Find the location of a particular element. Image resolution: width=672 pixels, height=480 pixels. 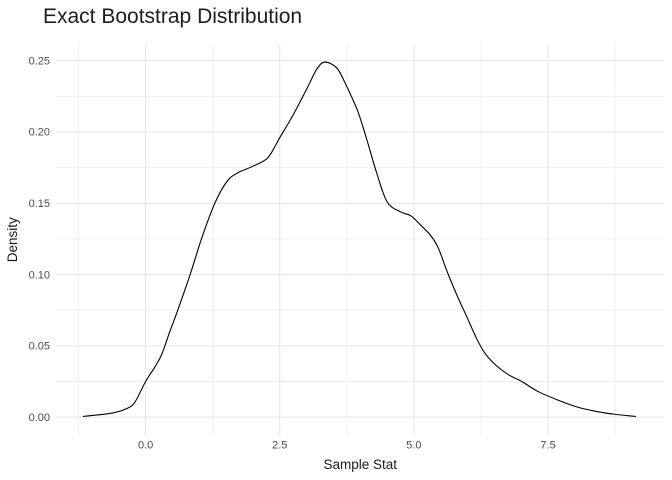

x-tick-label: 5.0 is located at coordinates (413, 446).